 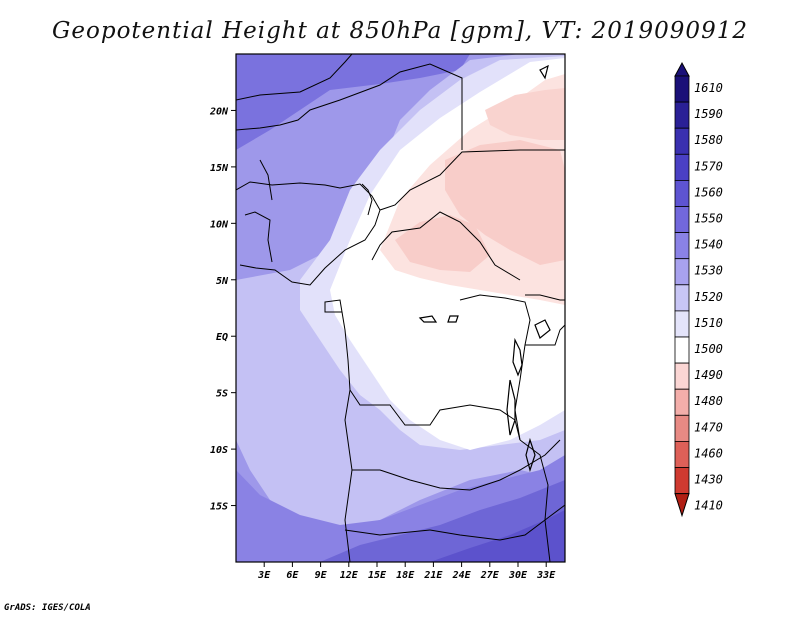 I want to click on colorbar-label: 1520, so click(x=708, y=297).